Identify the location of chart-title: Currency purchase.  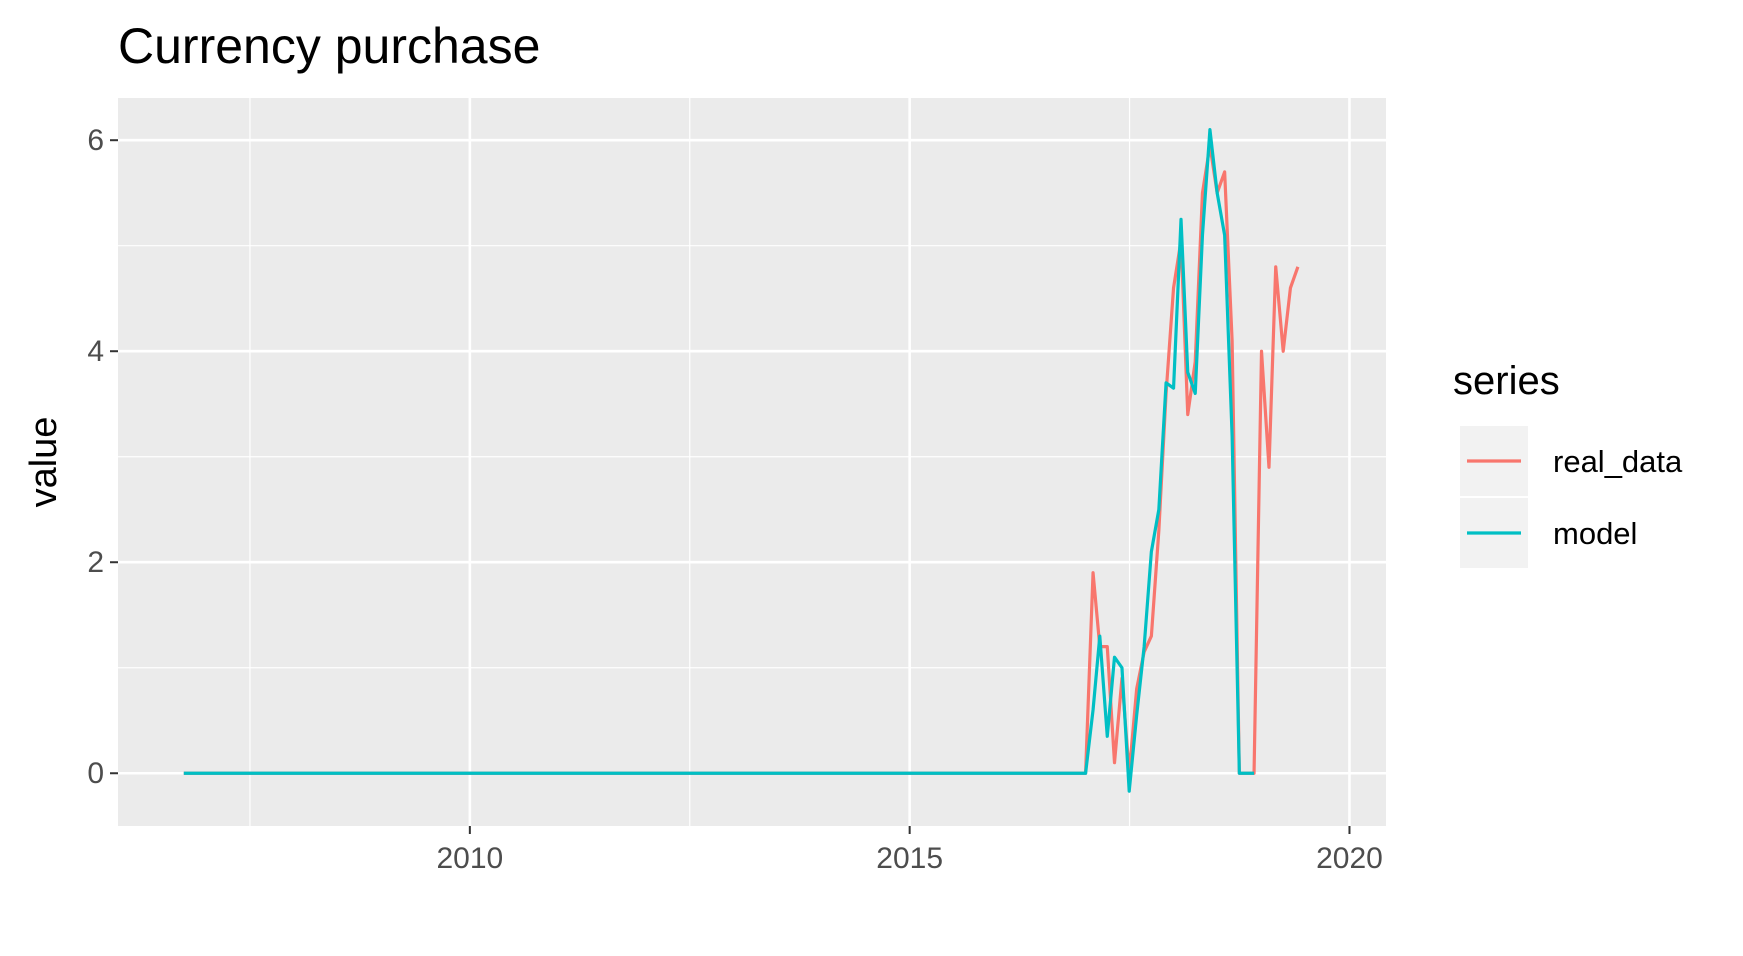
(329, 46).